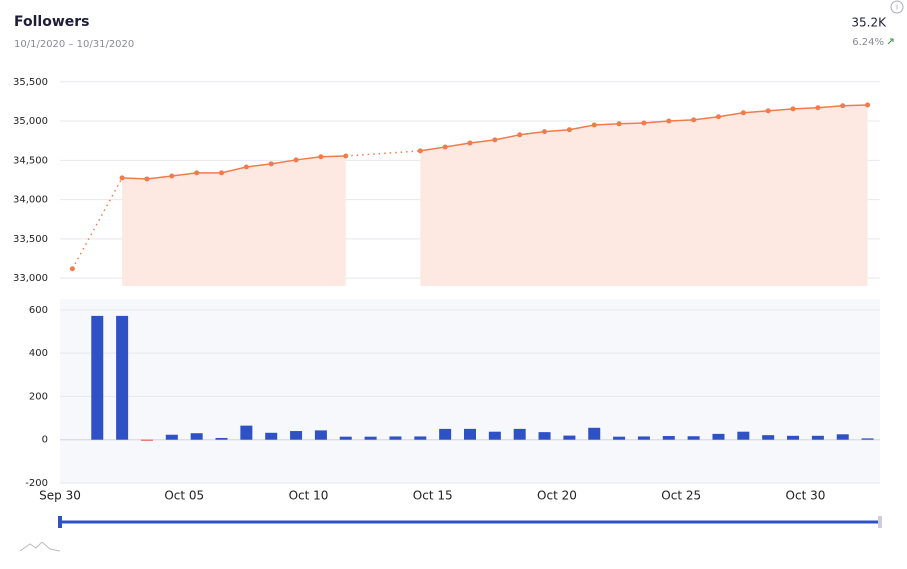 The width and height of the screenshot is (907, 569). I want to click on x-tick-label: Oct 25, so click(681, 496).